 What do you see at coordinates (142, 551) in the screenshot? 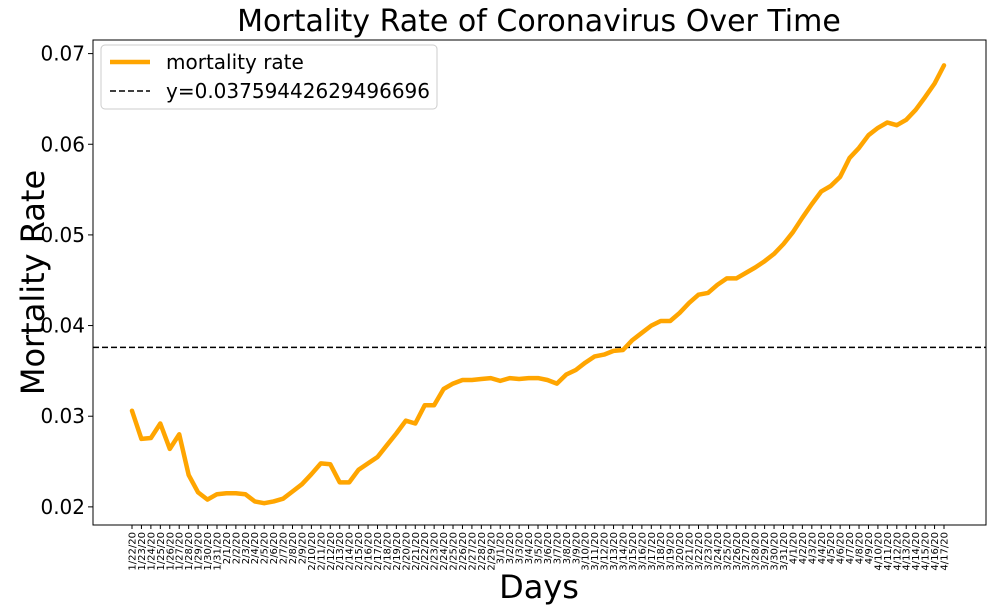
I see `x-tick-label: 1/23/20` at bounding box center [142, 551].